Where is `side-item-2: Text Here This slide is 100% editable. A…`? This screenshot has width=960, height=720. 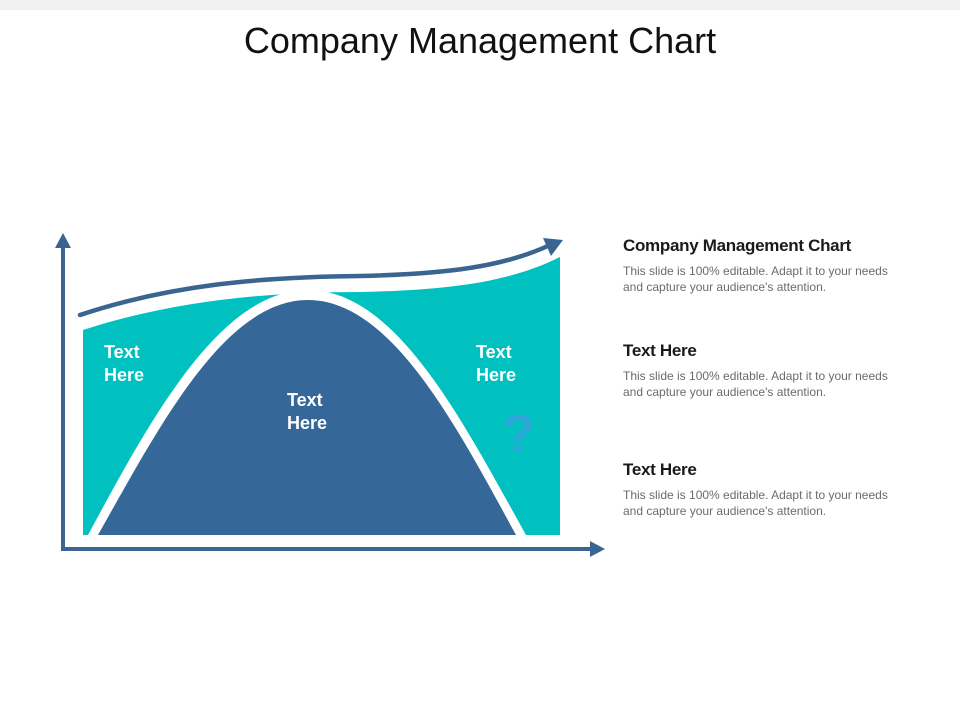
side-item-2: Text Here This slide is 100% editable. A… is located at coordinates (773, 370).